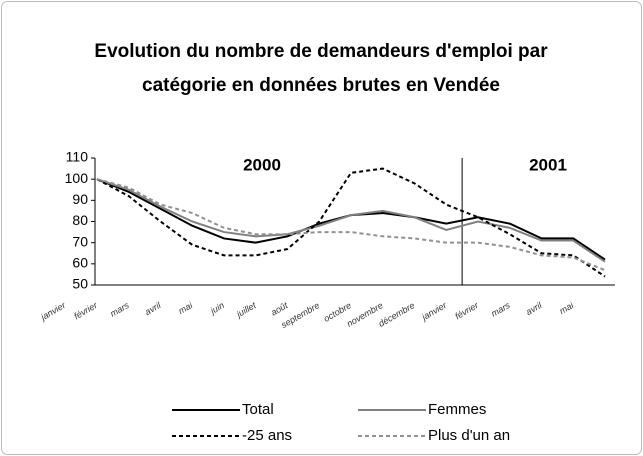 This screenshot has width=643, height=456. Describe the element at coordinates (457, 409) in the screenshot. I see `legend-label: Femmes` at that location.